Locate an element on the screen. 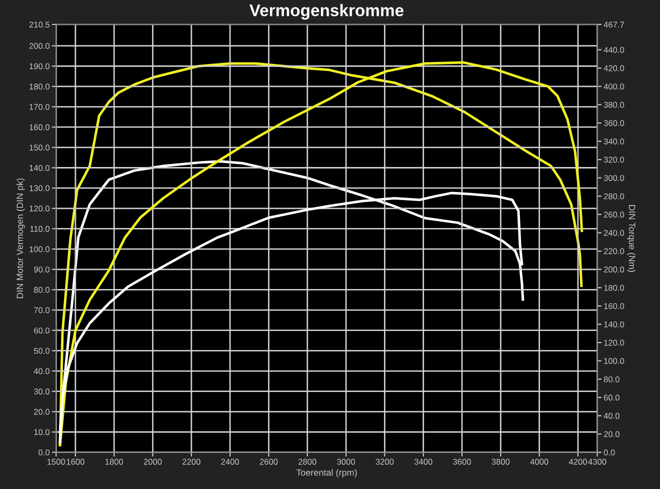  y2-tick-label: 160.0 is located at coordinates (614, 306).